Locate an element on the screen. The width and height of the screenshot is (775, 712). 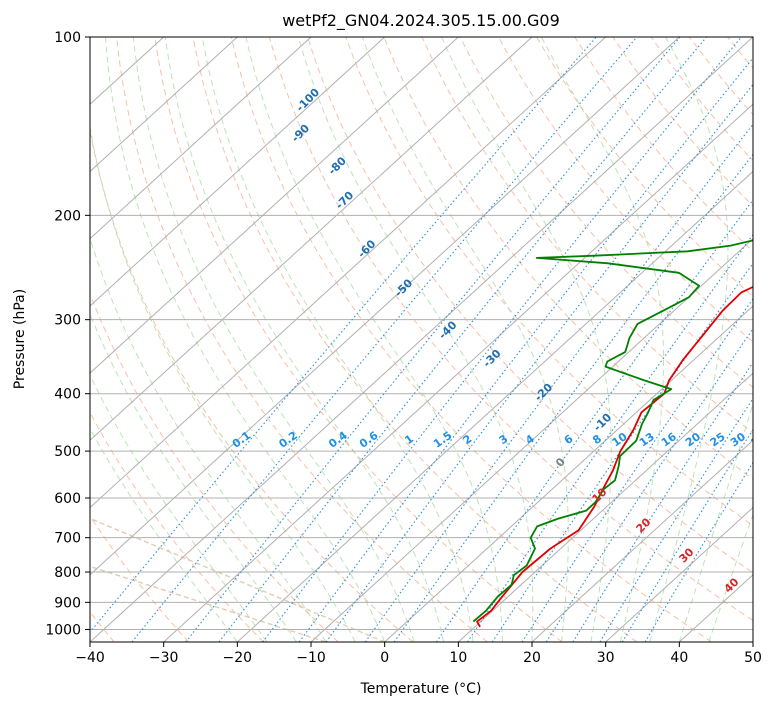
y-tick-label: 300 is located at coordinates (67, 321).